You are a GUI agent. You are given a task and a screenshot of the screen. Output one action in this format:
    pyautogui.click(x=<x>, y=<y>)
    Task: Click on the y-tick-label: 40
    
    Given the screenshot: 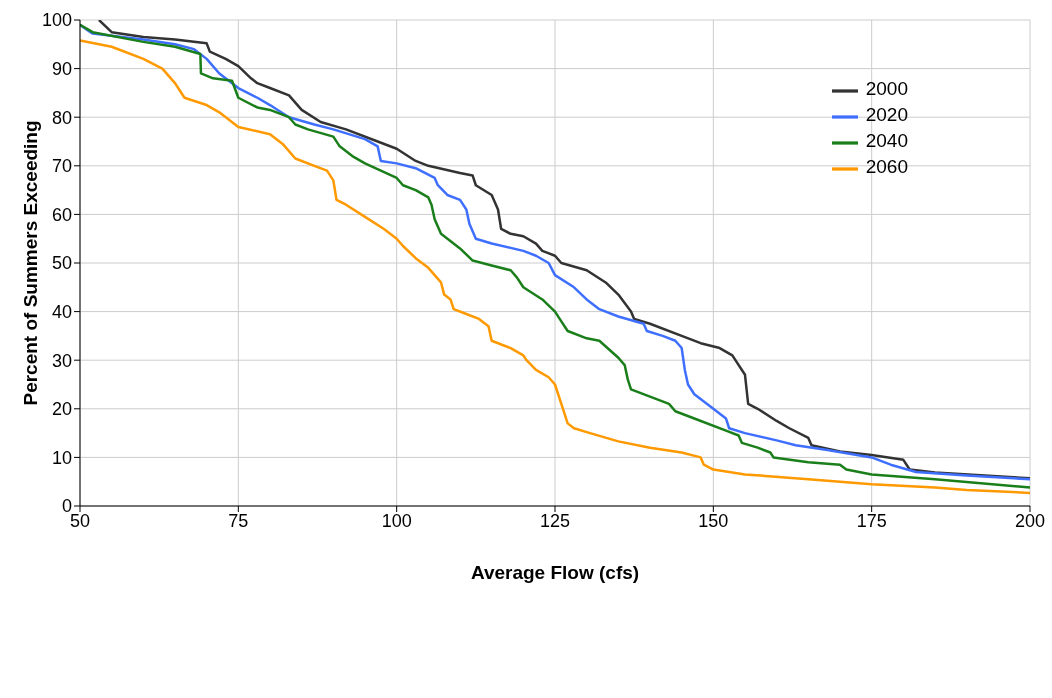 What is the action you would take?
    pyautogui.click(x=61, y=311)
    